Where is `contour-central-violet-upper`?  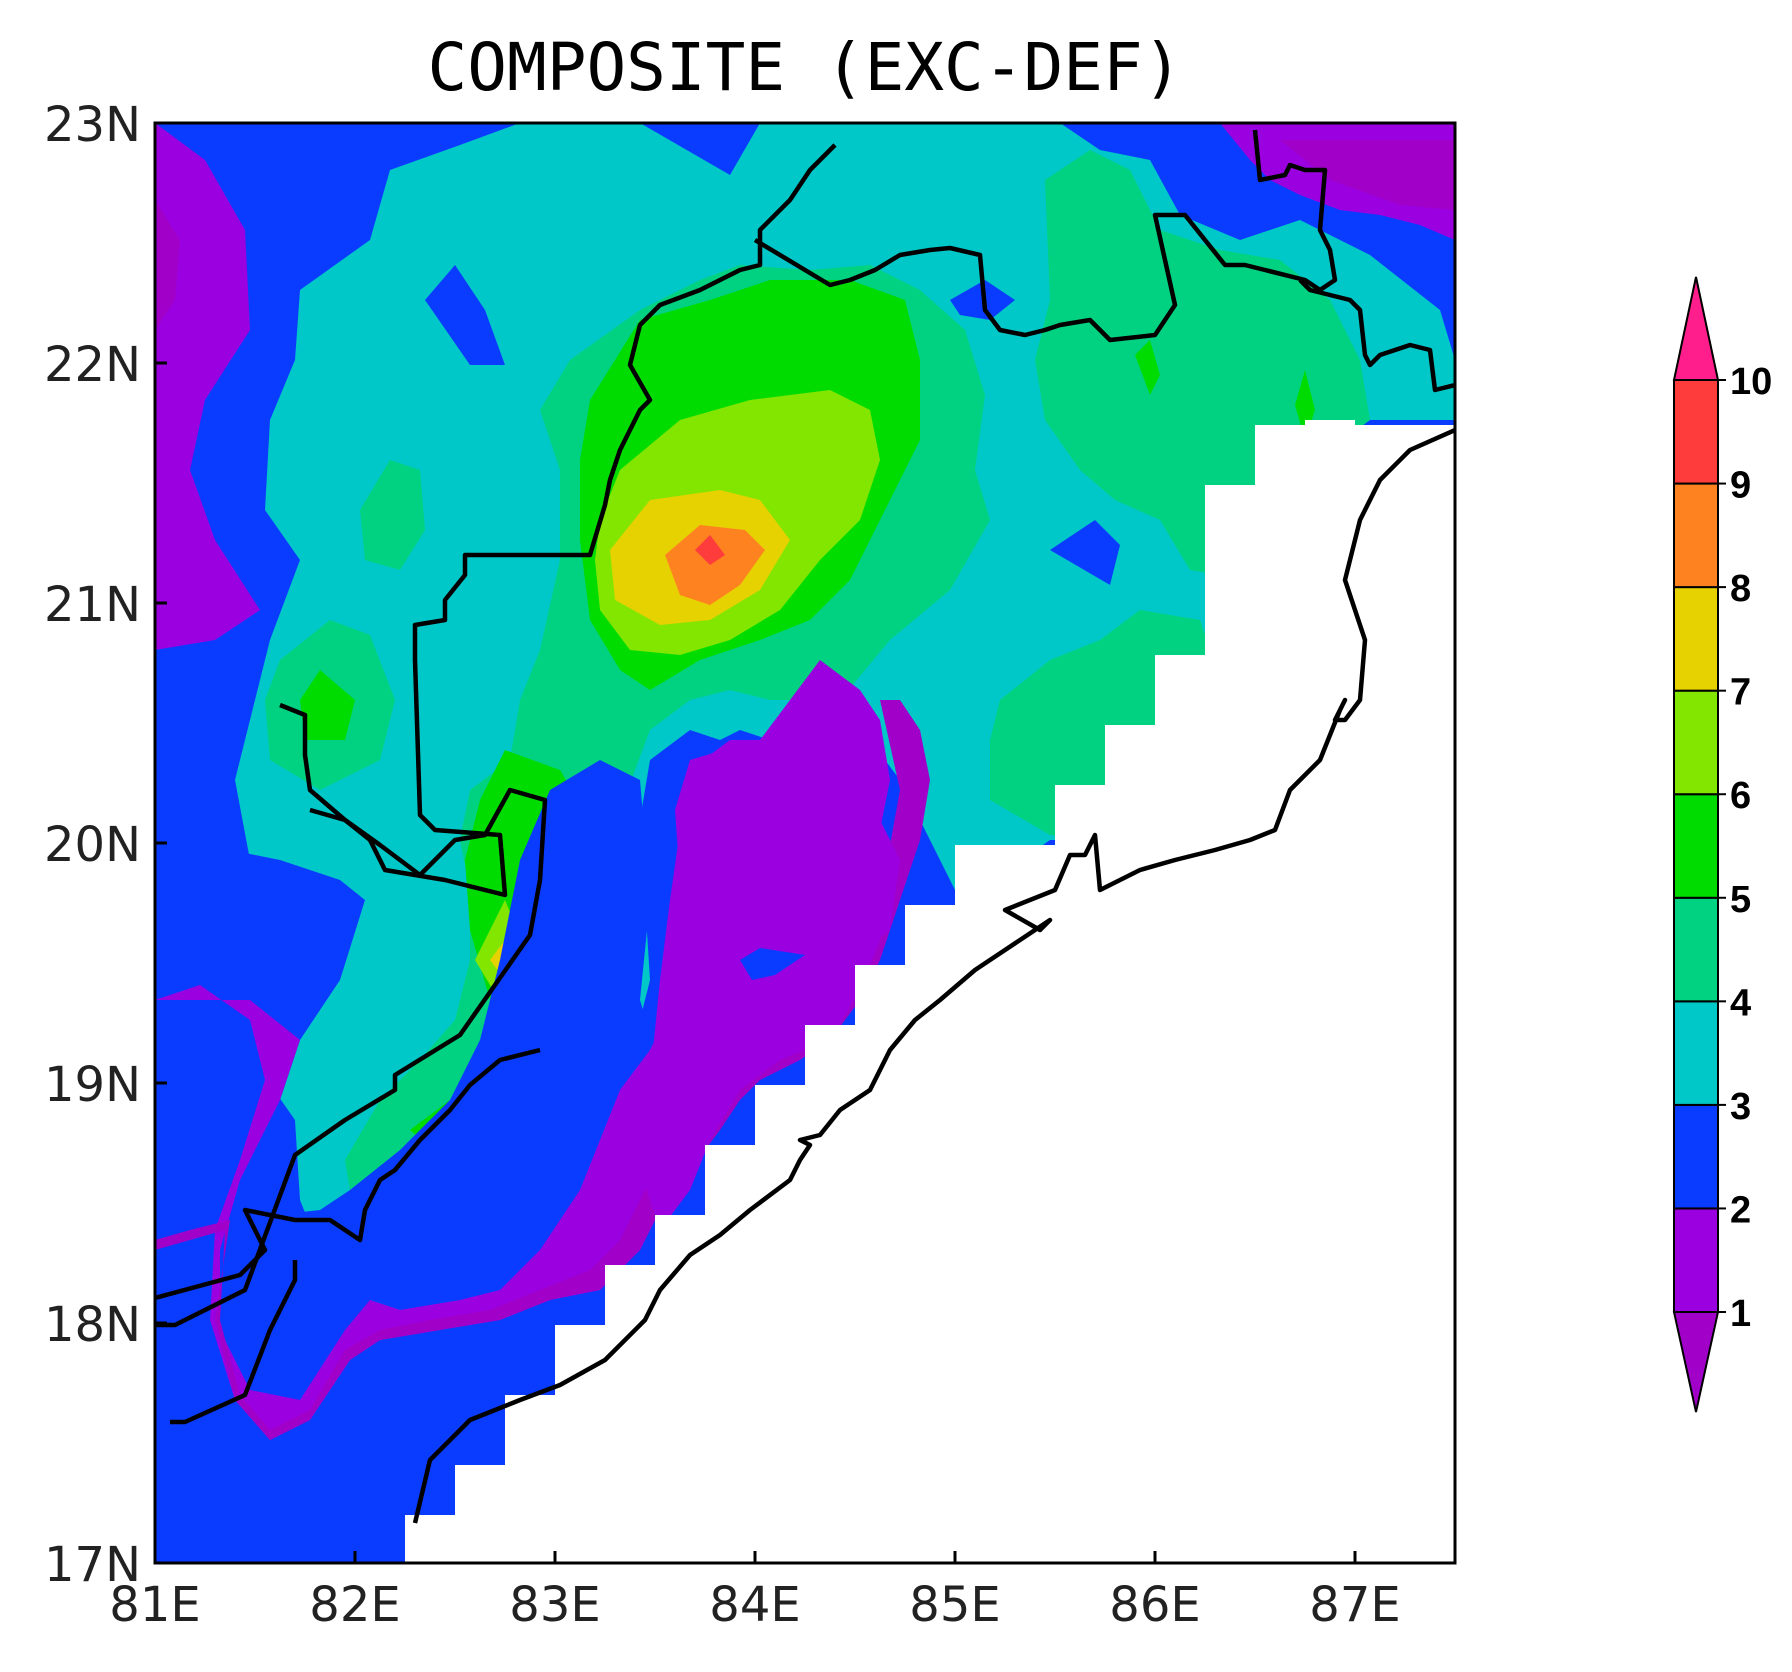 contour-central-violet-upper is located at coordinates (787, 867).